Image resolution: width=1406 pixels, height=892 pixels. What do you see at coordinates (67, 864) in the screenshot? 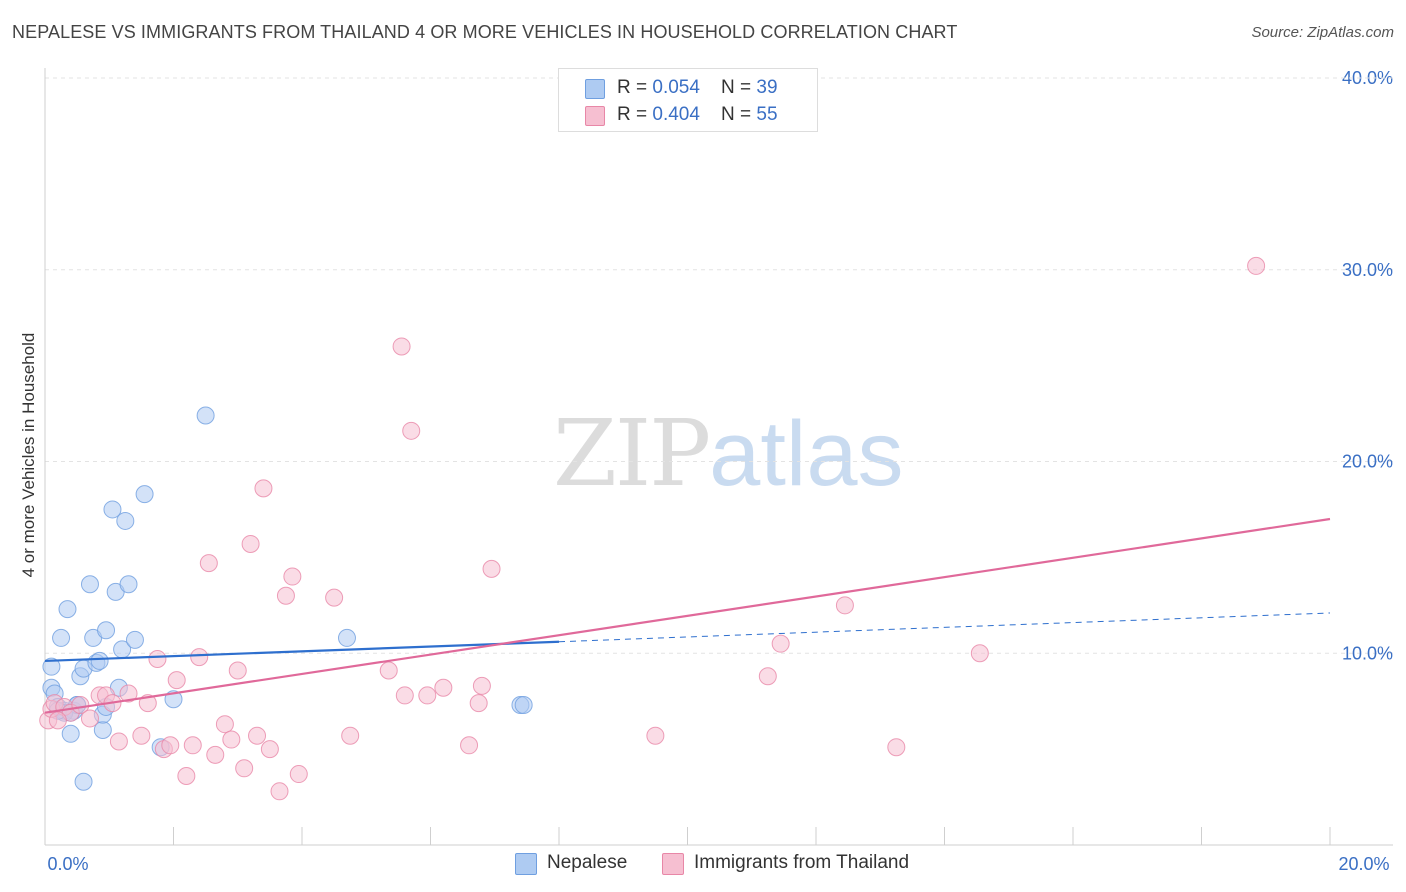
I see `x-tick-label: 0.0%` at bounding box center [67, 864].